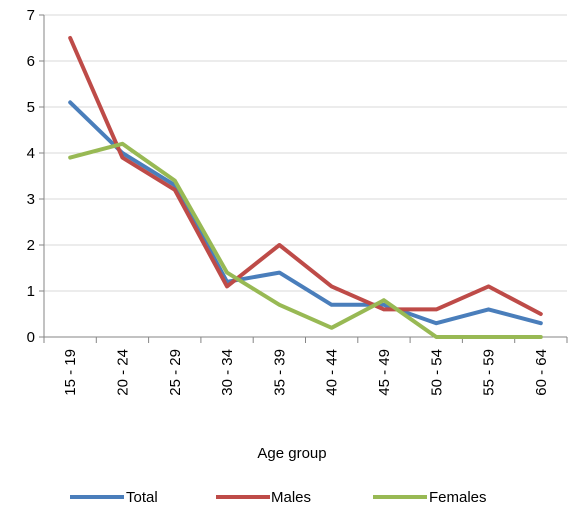  What do you see at coordinates (31, 61) in the screenshot?
I see `y-tick-label: 6` at bounding box center [31, 61].